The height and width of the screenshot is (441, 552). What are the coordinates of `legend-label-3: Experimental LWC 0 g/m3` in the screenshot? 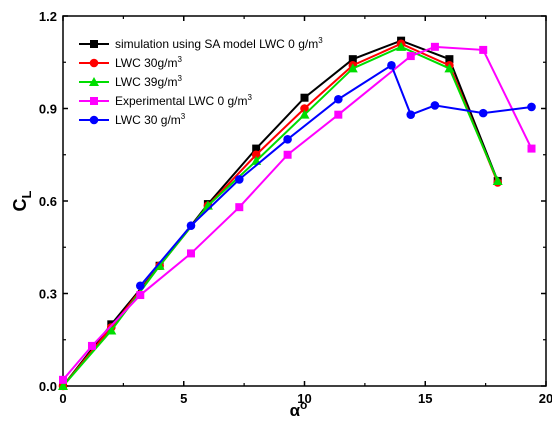 It's located at (184, 100).